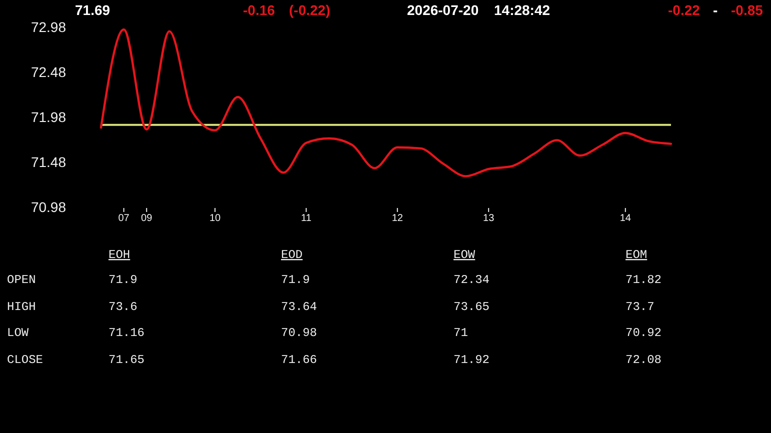 The height and width of the screenshot is (433, 771). What do you see at coordinates (48, 207) in the screenshot?
I see `y-tick-label: 70.98` at bounding box center [48, 207].